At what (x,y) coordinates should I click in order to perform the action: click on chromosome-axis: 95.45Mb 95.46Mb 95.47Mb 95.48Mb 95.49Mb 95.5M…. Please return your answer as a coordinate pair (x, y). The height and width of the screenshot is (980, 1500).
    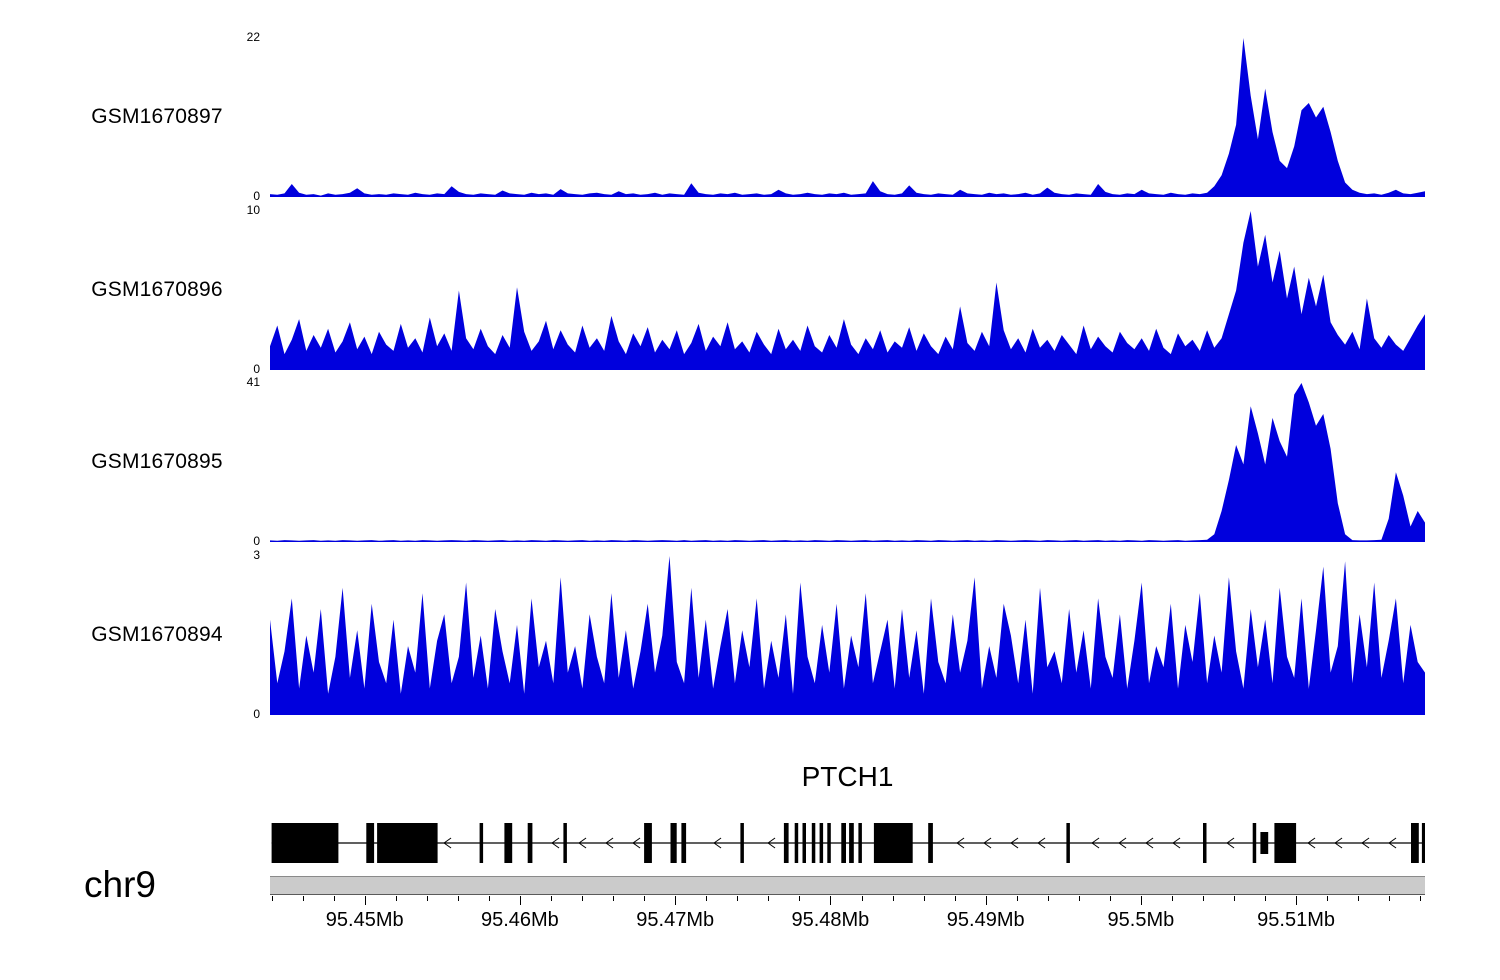
    Looking at the image, I should click on (847, 913).